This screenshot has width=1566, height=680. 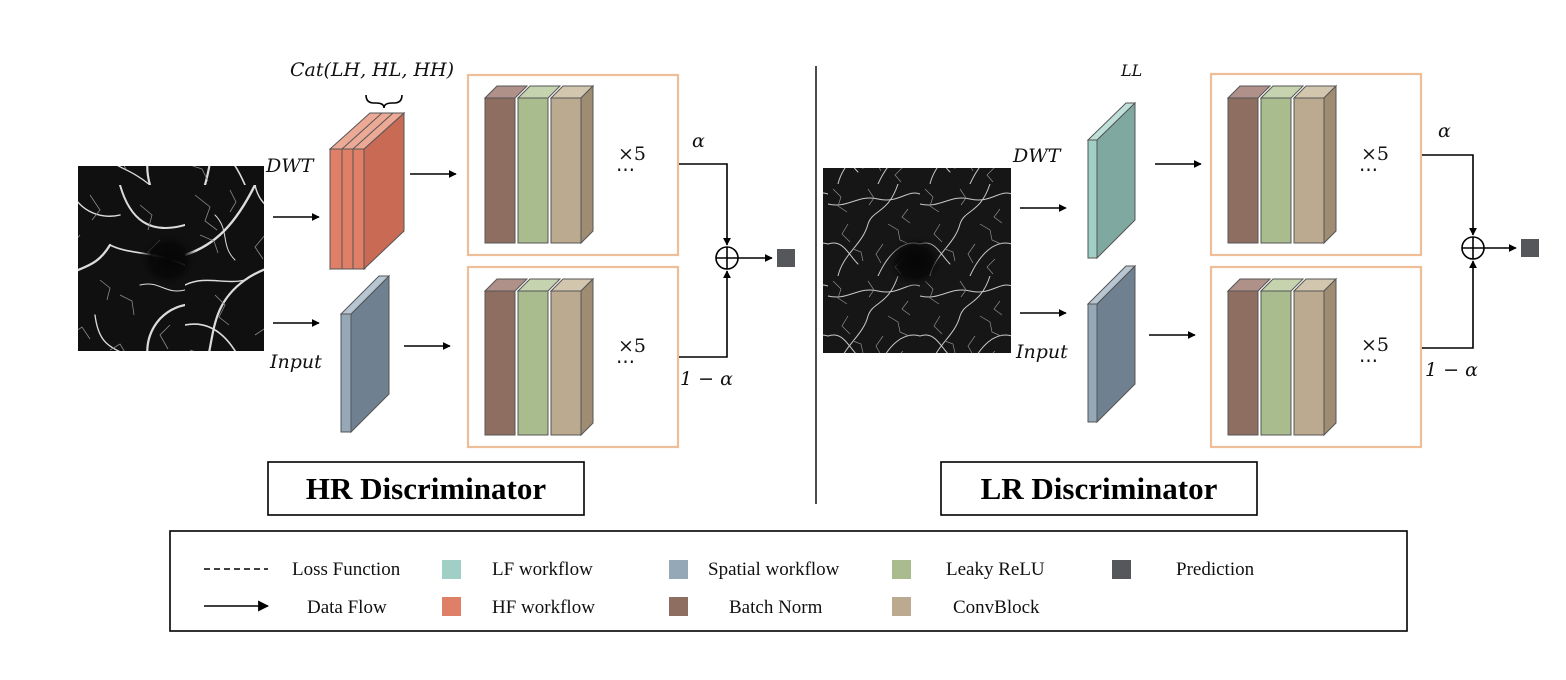 What do you see at coordinates (705, 314) in the screenshot?
I see `hr-one-minus-alpha-arrow` at bounding box center [705, 314].